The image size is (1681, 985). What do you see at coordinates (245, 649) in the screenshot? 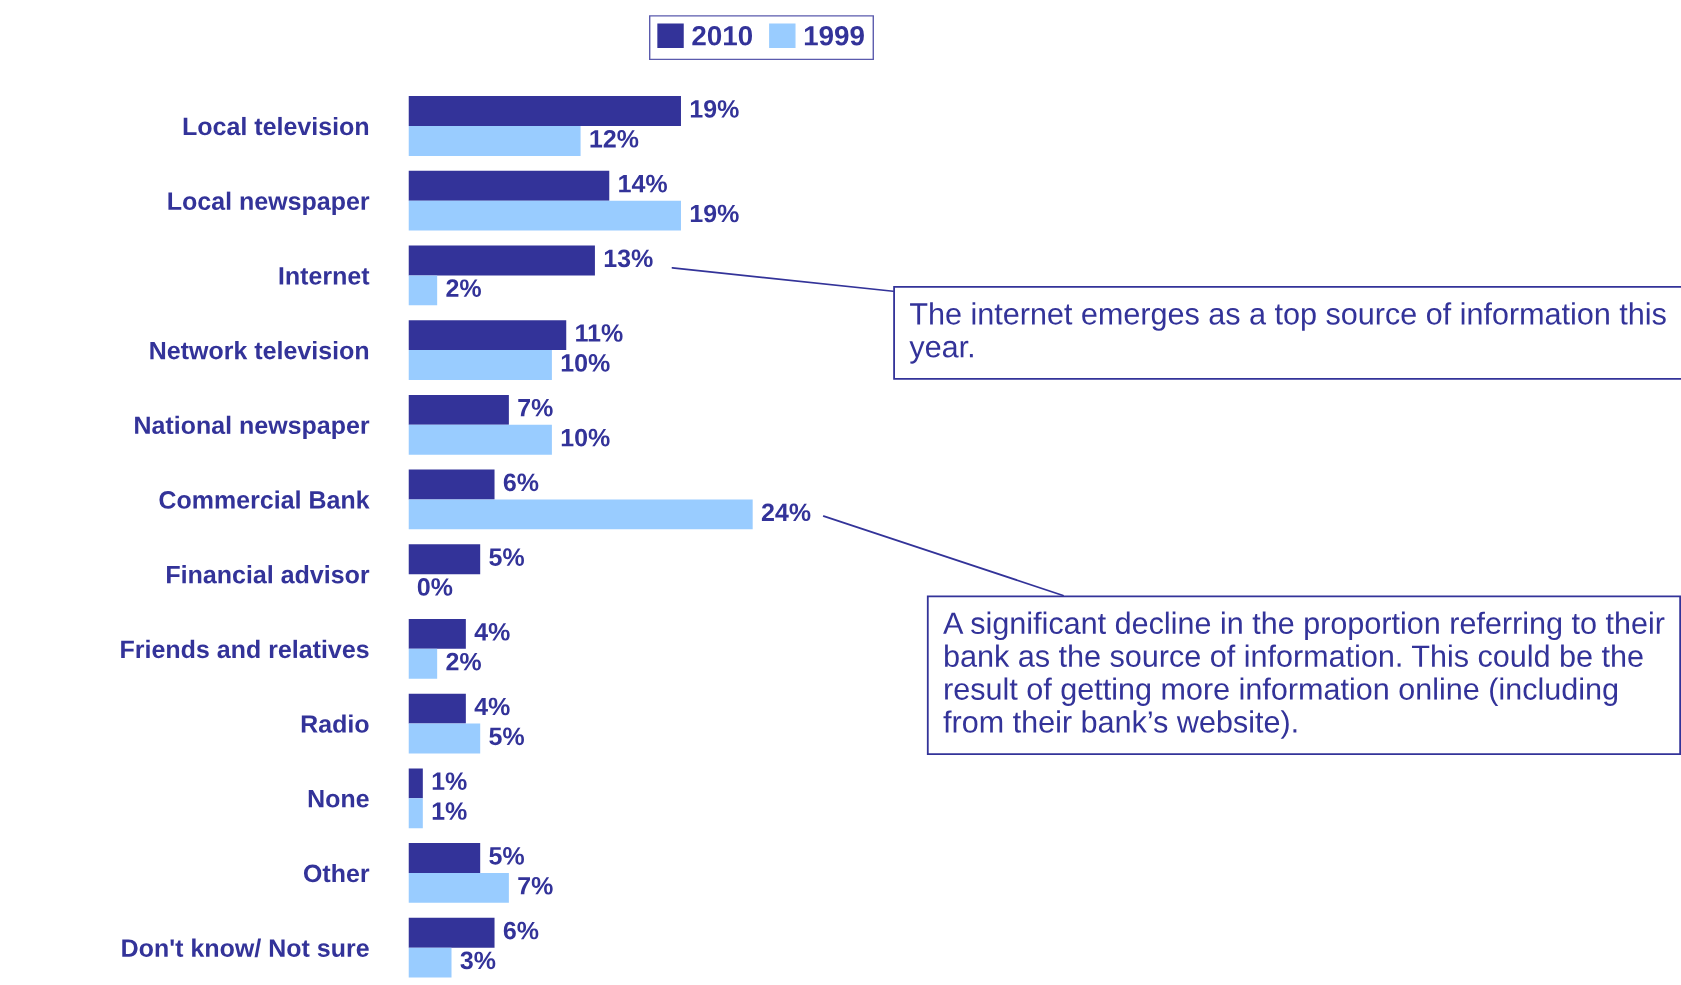
I see `y-tick-label: Friends and relatives` at bounding box center [245, 649].